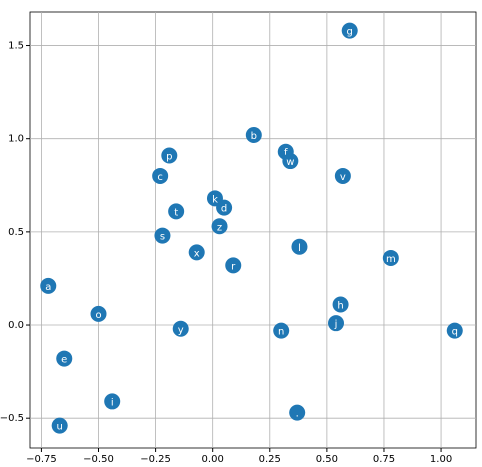  I want to click on point-label: y, so click(181, 330).